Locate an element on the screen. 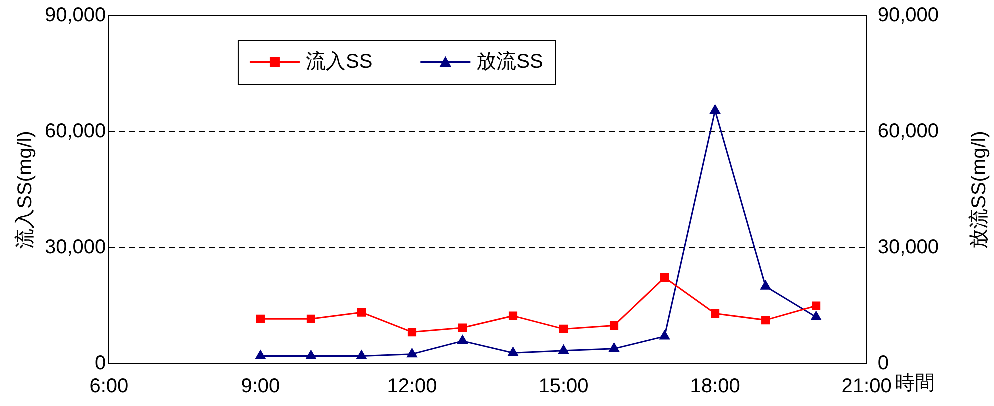 This screenshot has width=994, height=406. legend-label: 流入SS is located at coordinates (339, 61).